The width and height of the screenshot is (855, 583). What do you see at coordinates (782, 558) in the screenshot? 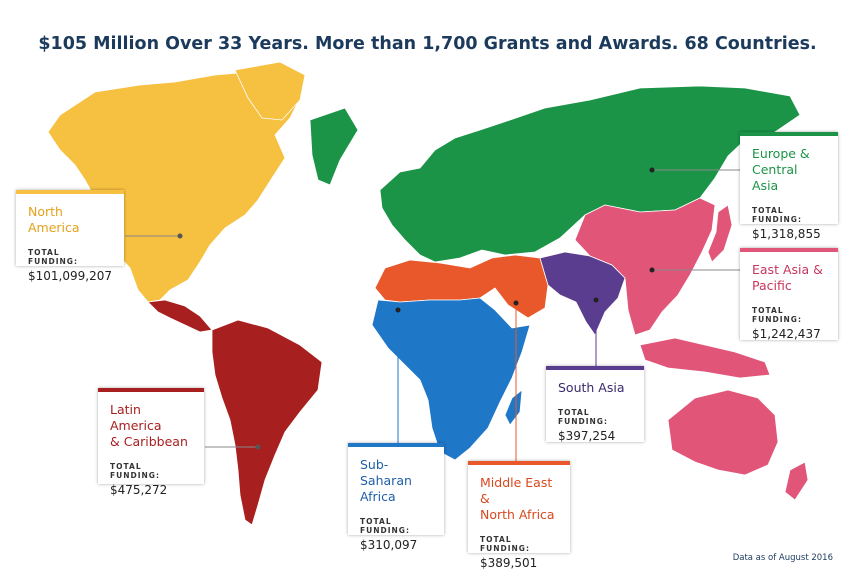
I see `footnote: Data as of August 2016` at bounding box center [782, 558].